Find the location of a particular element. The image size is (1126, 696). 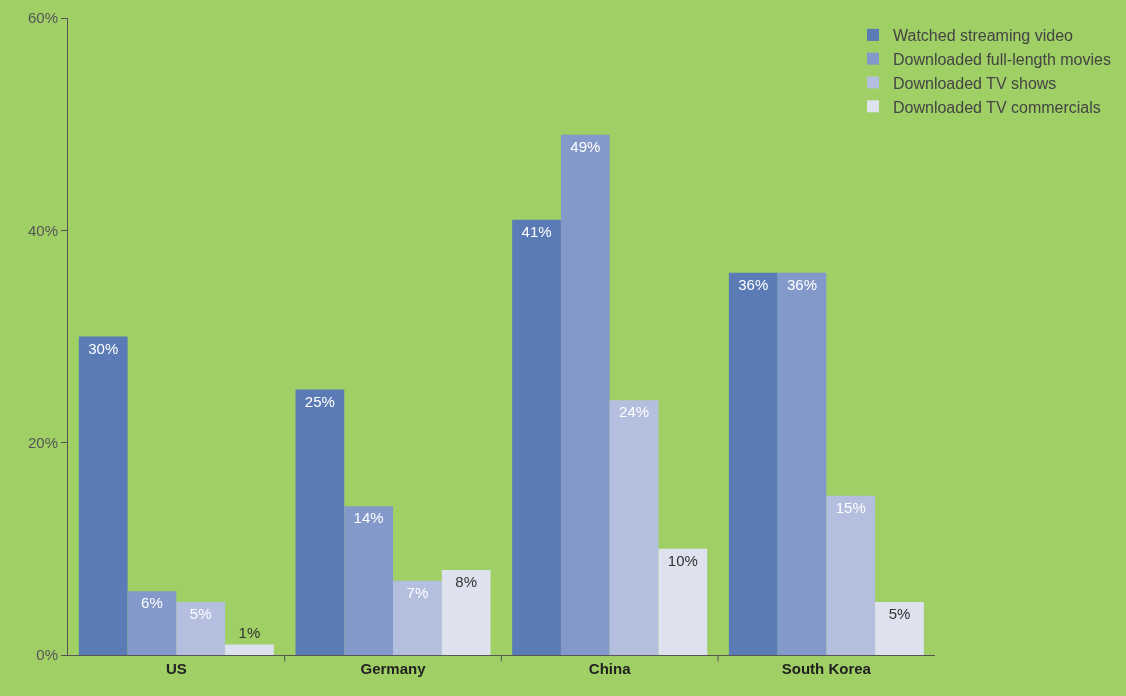

data-label: 8% is located at coordinates (466, 582).